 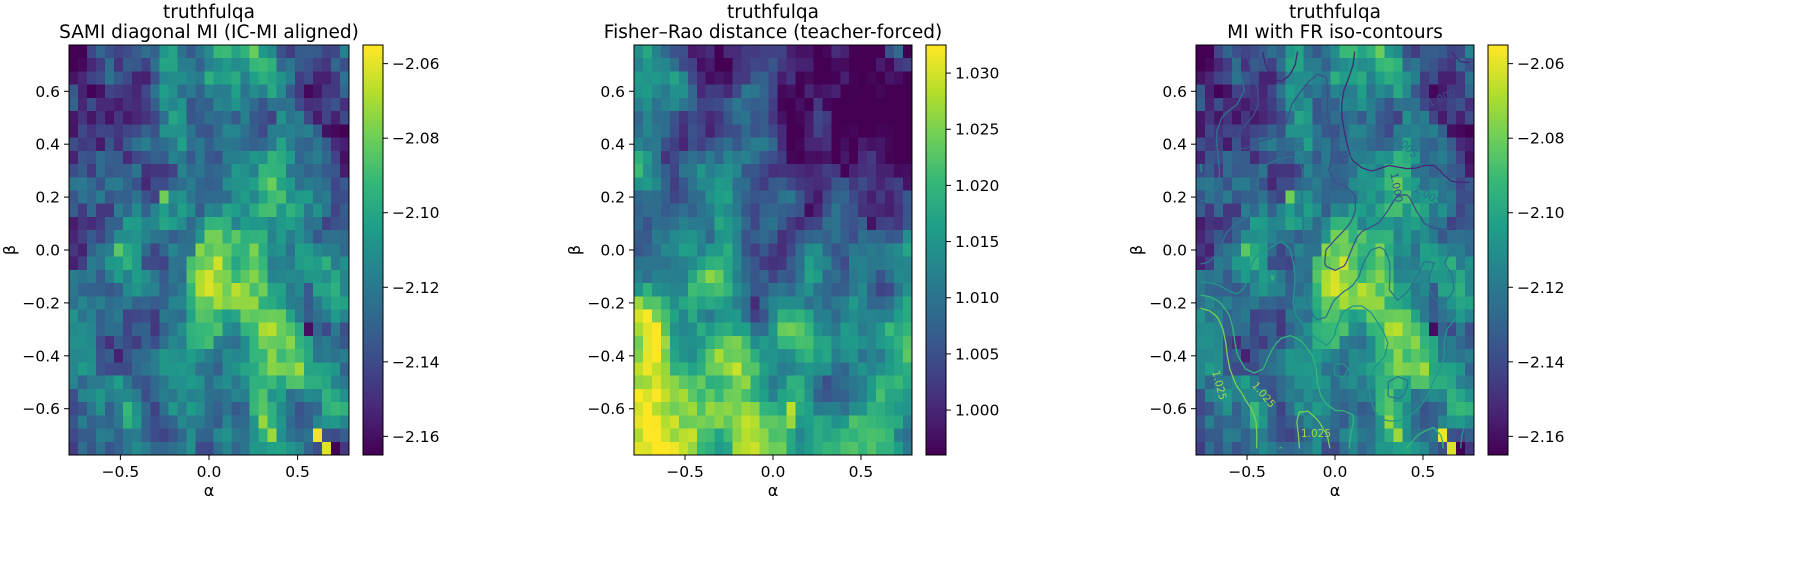 What do you see at coordinates (401, 250) in the screenshot?
I see `colorbar: −2.06−2.08−2.10−2.12−2.14−2.16` at bounding box center [401, 250].